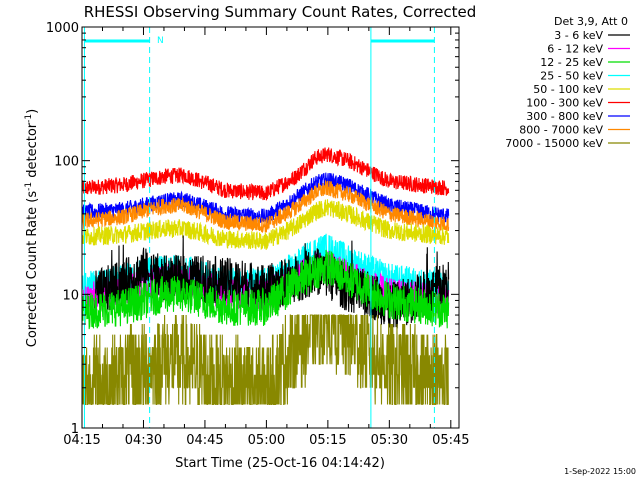 This screenshot has width=640, height=480. I want to click on attenuator-label: N, so click(160, 41).